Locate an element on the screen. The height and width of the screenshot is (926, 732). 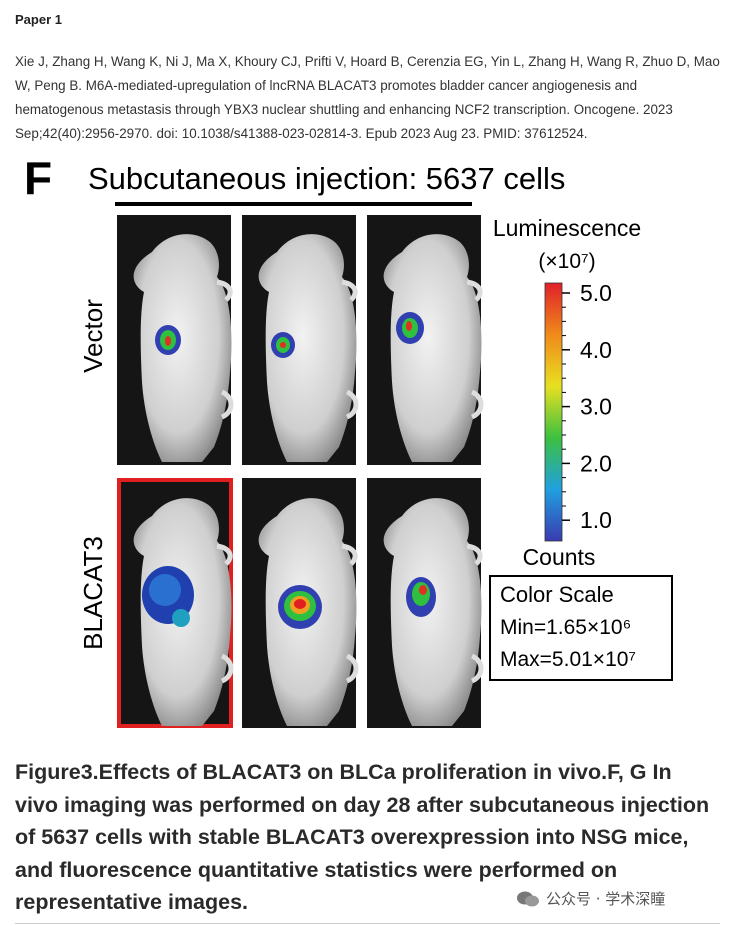
colorbar-tick-label: 5.0 is located at coordinates (596, 293).